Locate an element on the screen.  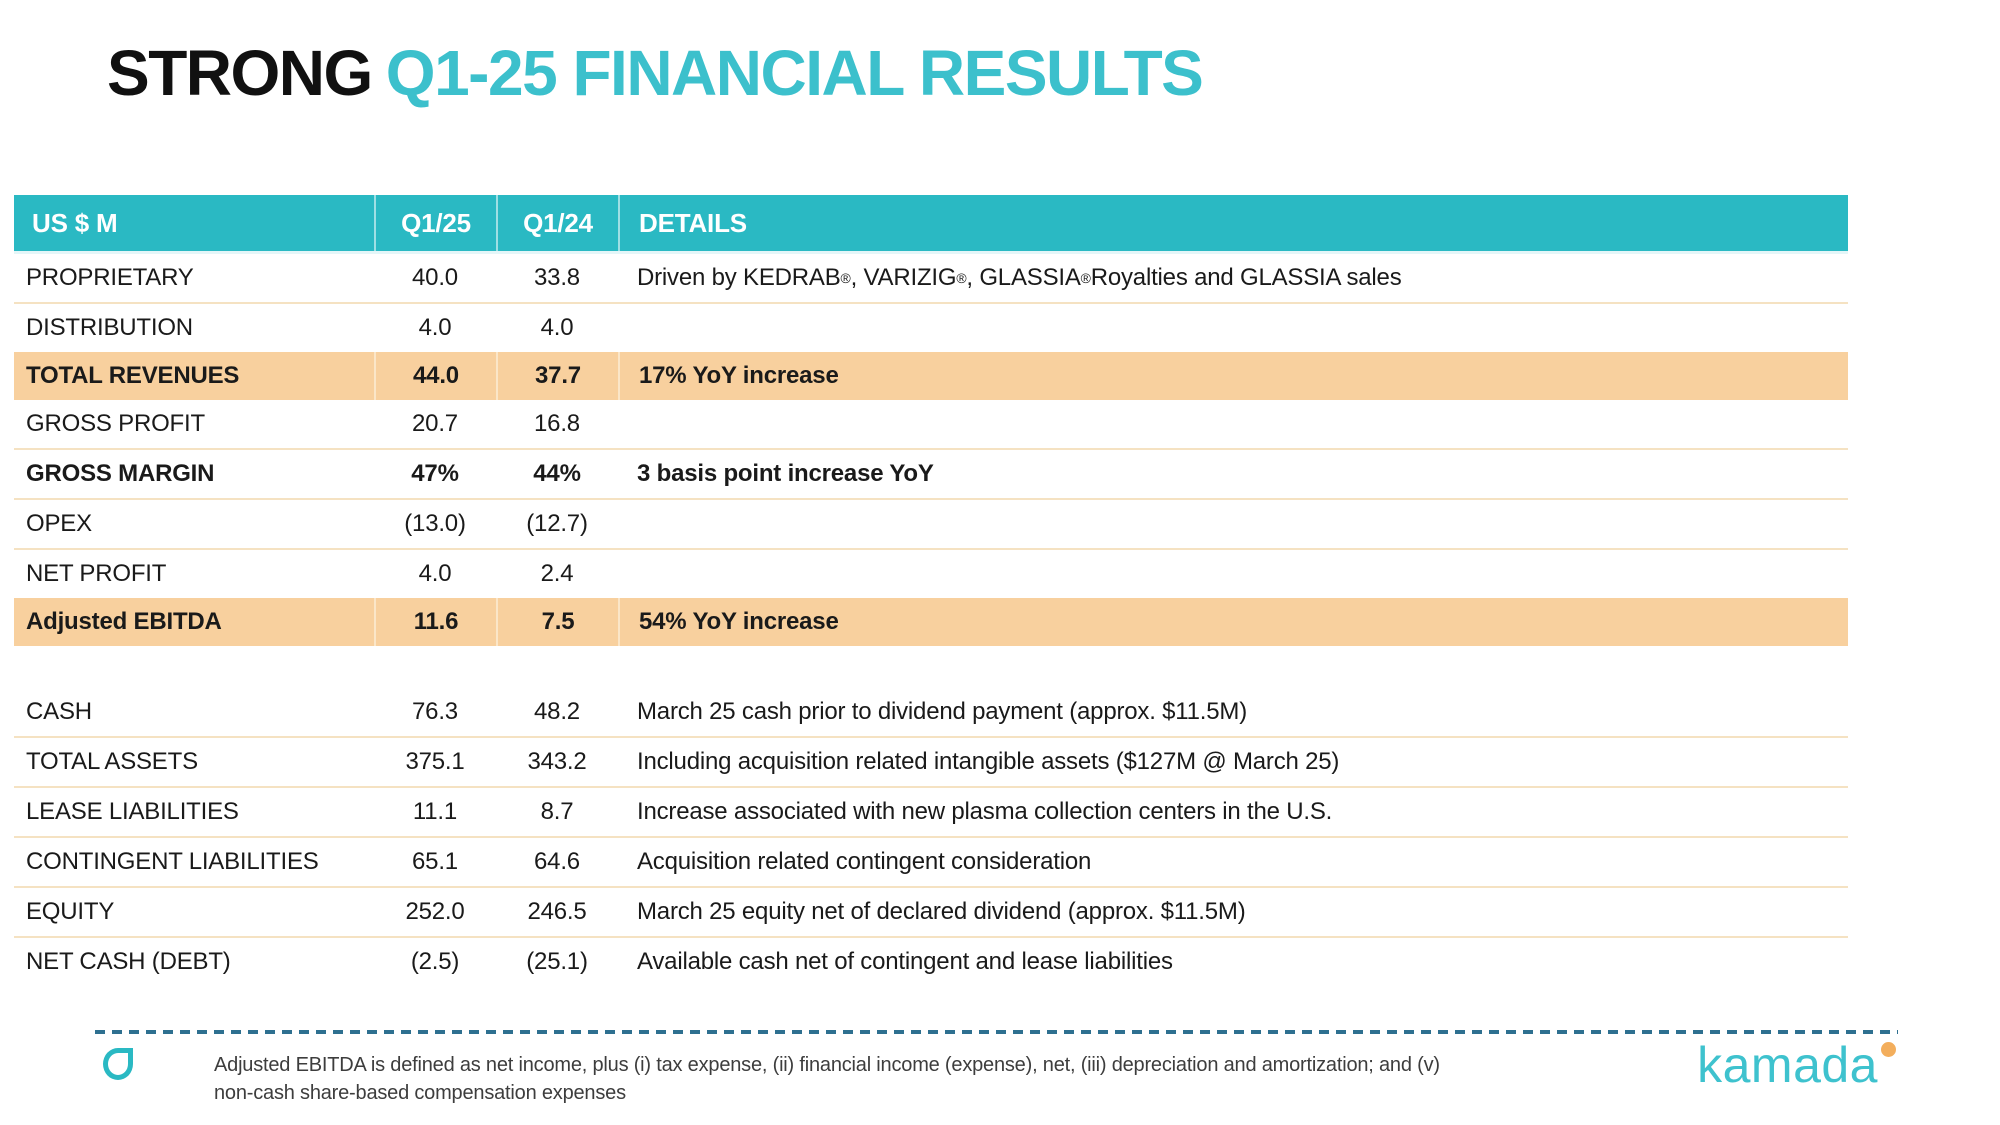
q1-25-value: 11.6 is located at coordinates (435, 622).